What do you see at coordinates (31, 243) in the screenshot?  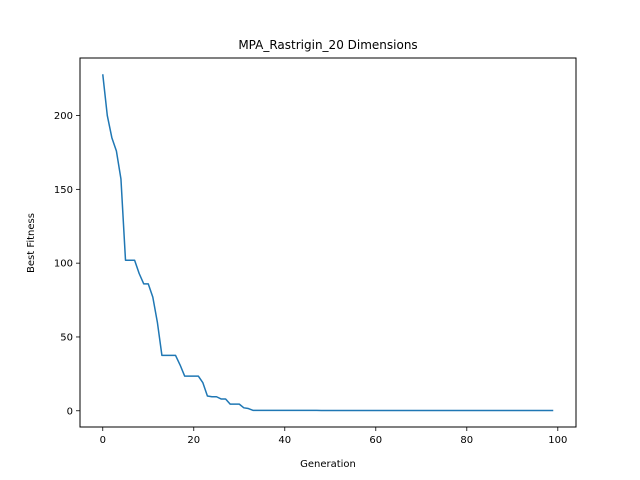 I see `y-axis-label: Best Fitness` at bounding box center [31, 243].